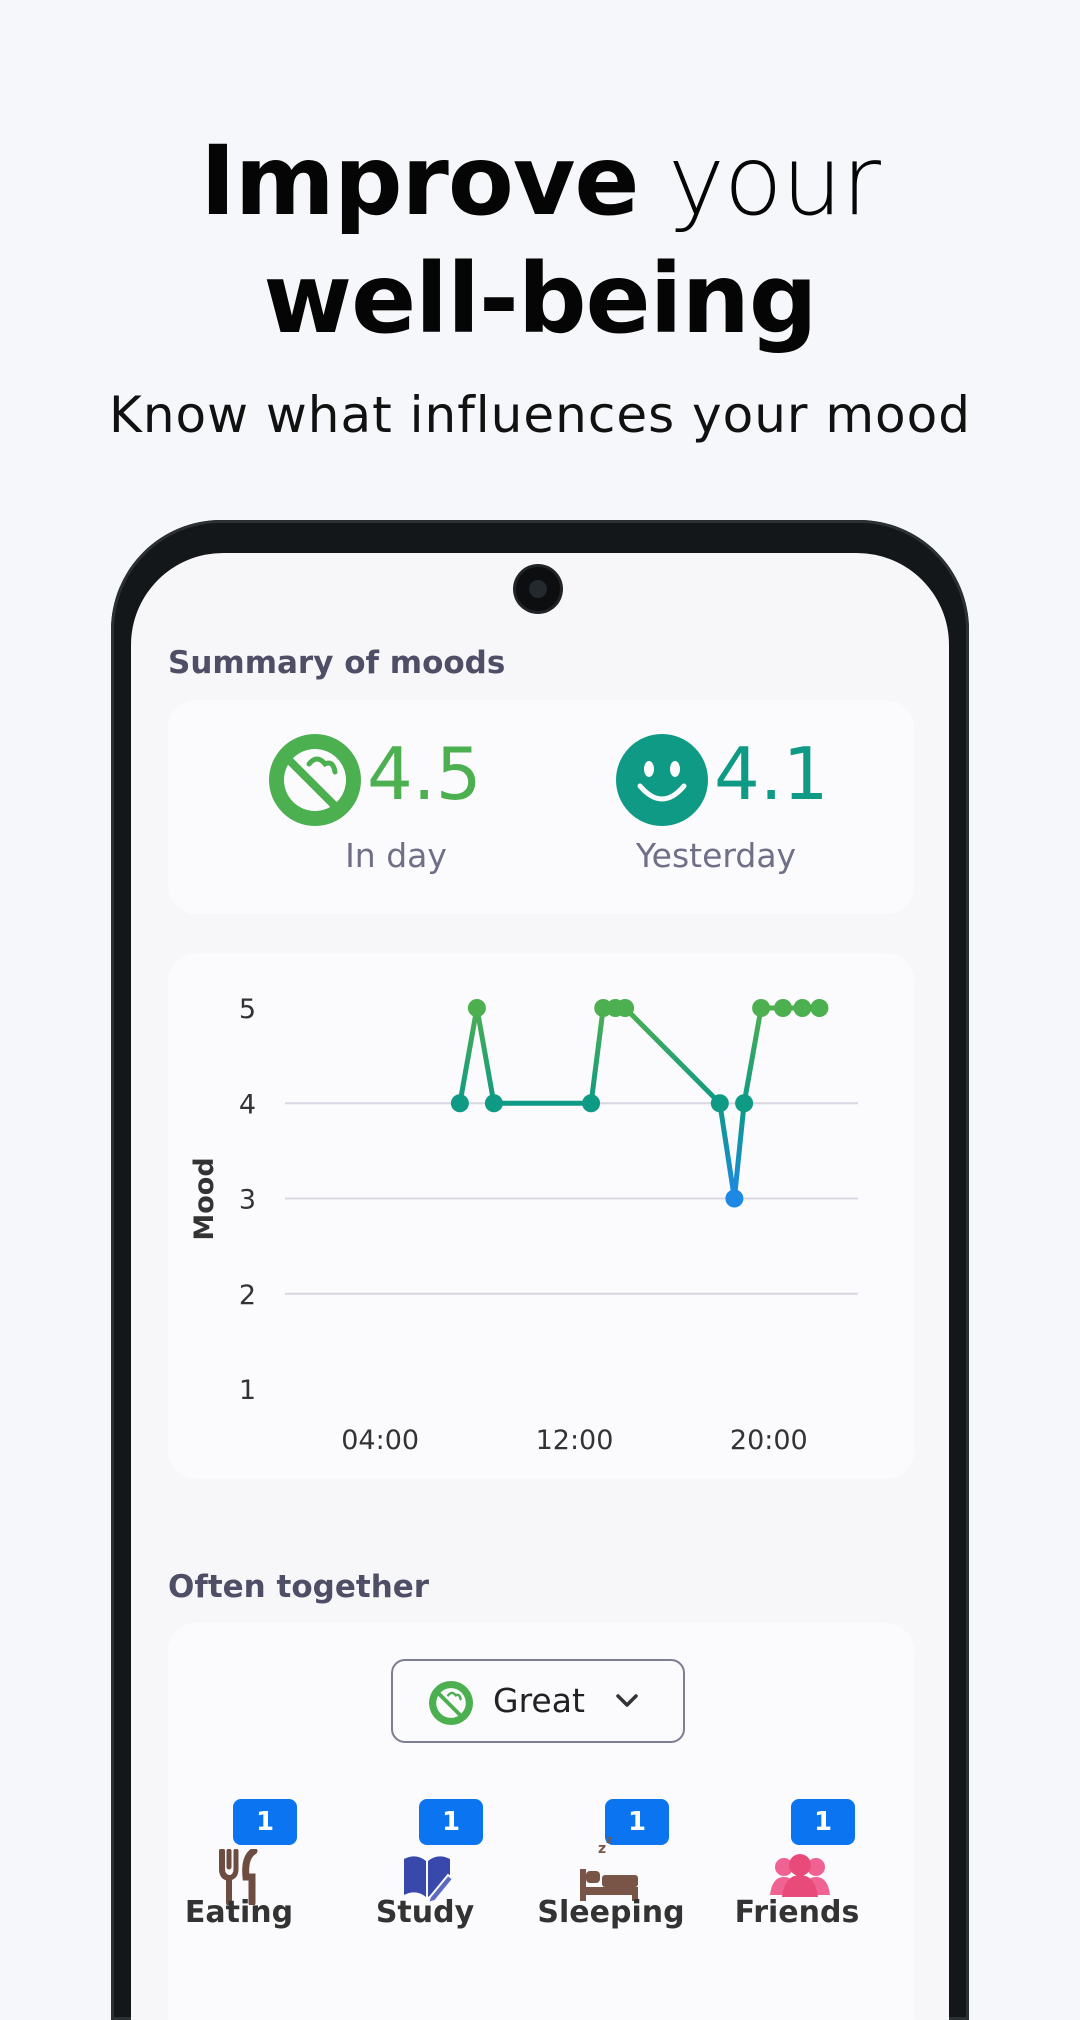 This screenshot has height=2020, width=1080. Describe the element at coordinates (425, 1912) in the screenshot. I see `category-label: Study` at that location.